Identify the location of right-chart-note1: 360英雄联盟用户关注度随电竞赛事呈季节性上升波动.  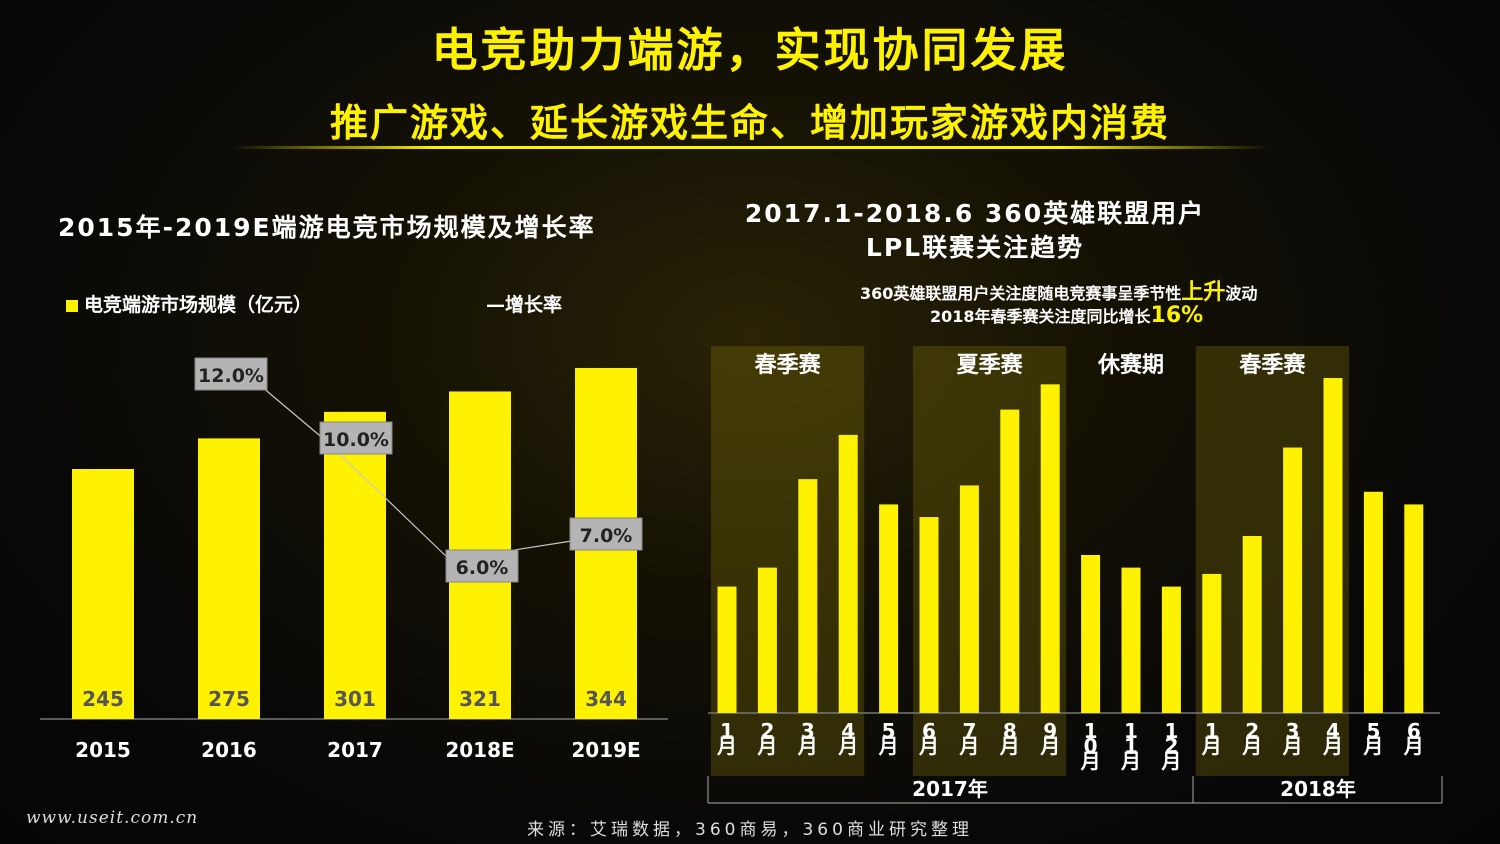
(1075, 290).